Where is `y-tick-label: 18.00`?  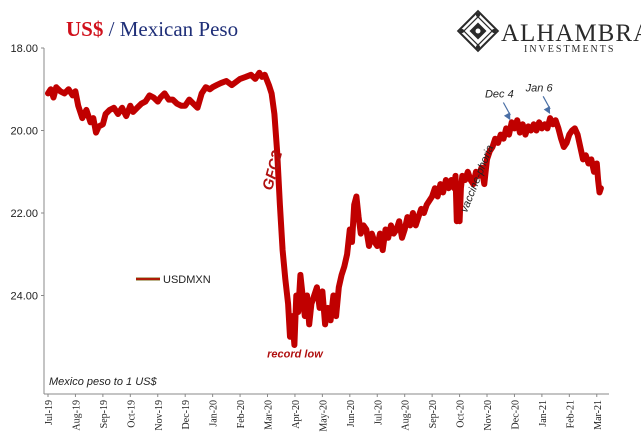
y-tick-label: 18.00 is located at coordinates (24, 49).